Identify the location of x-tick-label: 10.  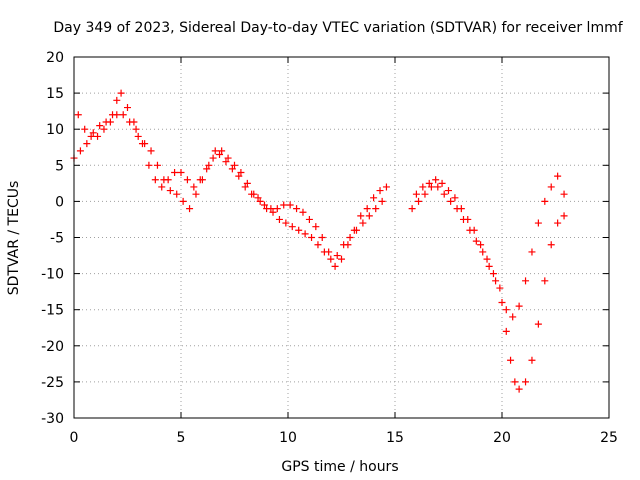
(288, 438).